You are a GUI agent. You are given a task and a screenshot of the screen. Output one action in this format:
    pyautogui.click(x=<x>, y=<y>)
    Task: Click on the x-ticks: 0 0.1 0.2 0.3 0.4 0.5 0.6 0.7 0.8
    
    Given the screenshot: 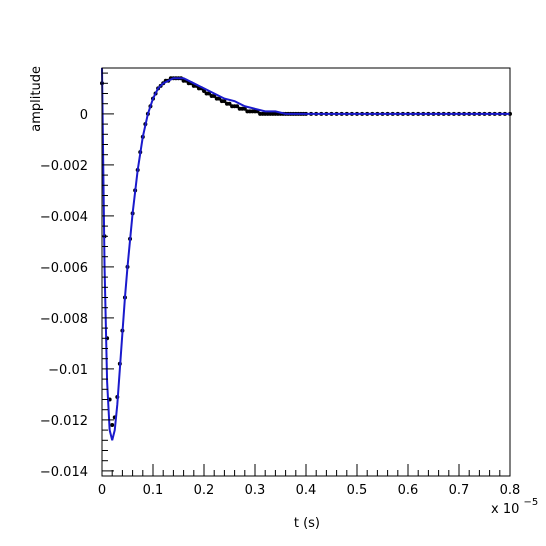 What is the action you would take?
    pyautogui.click(x=309, y=481)
    